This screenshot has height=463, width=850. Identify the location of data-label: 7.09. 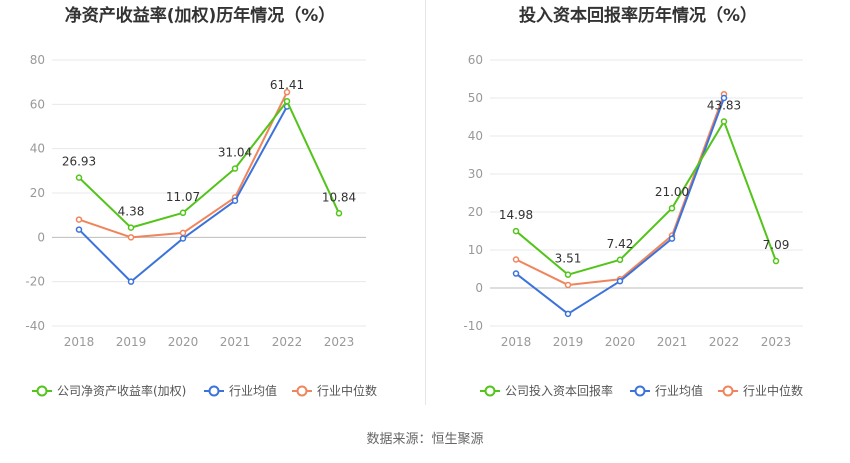
(776, 245).